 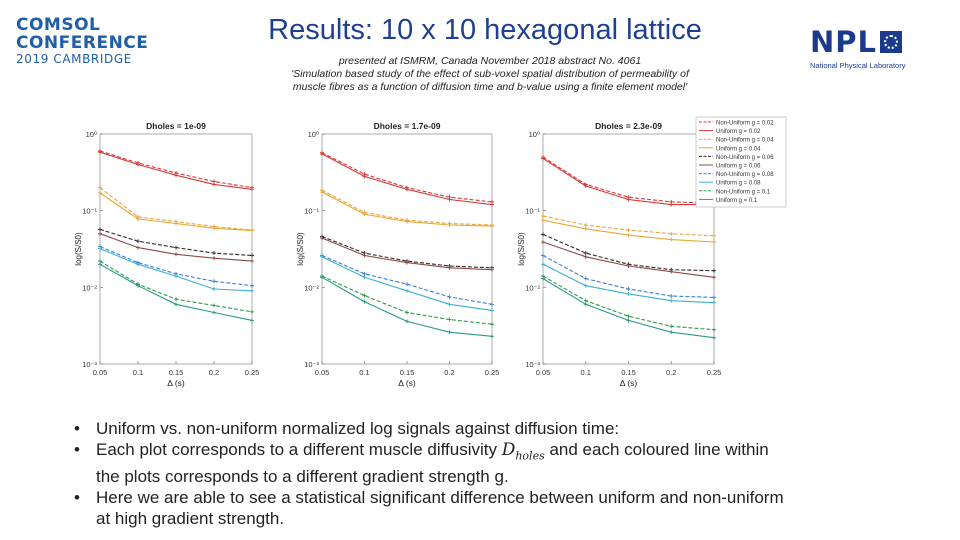 What do you see at coordinates (311, 364) in the screenshot?
I see `y-tick-label: 10⁻³` at bounding box center [311, 364].